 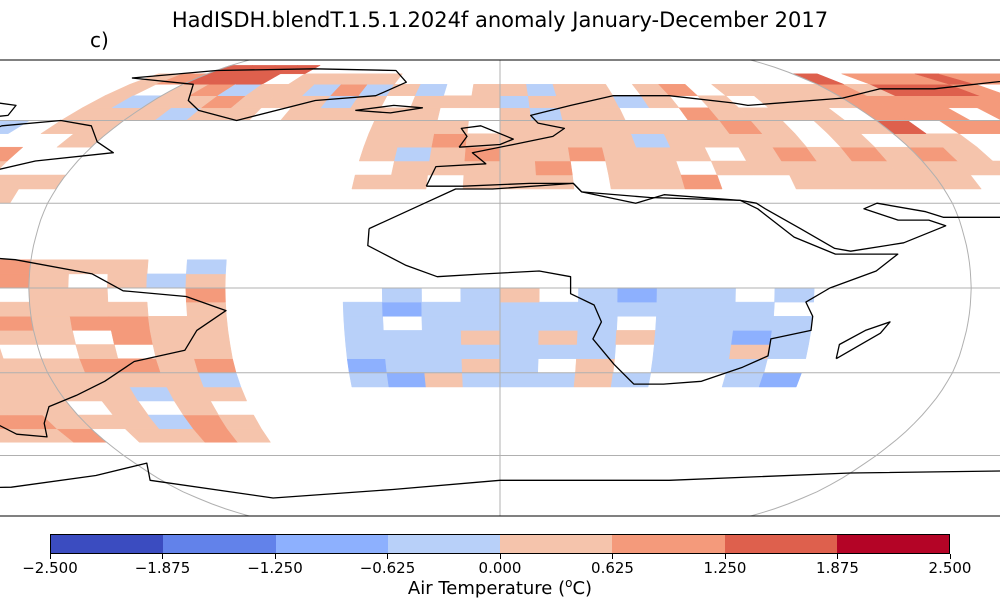 What do you see at coordinates (99, 40) in the screenshot?
I see `panel-label: c)` at bounding box center [99, 40].